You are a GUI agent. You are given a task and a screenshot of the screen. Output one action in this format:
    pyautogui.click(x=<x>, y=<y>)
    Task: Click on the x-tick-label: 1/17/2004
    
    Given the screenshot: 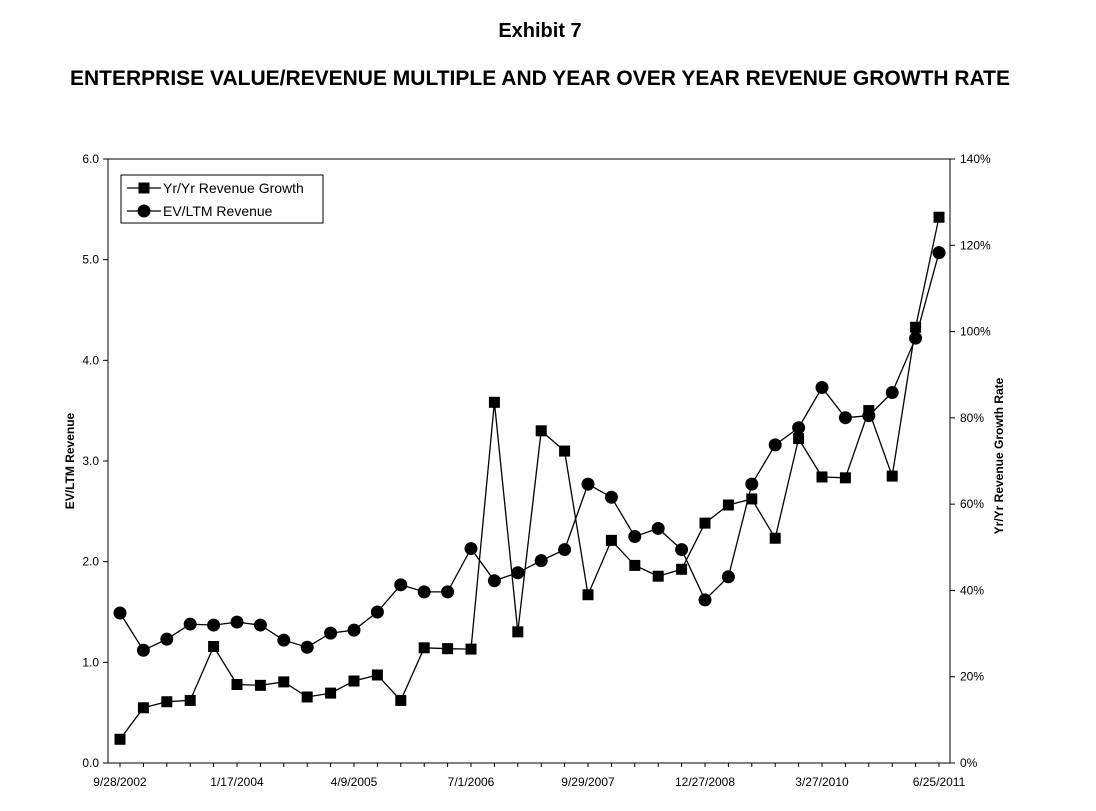 What is the action you would take?
    pyautogui.click(x=237, y=782)
    